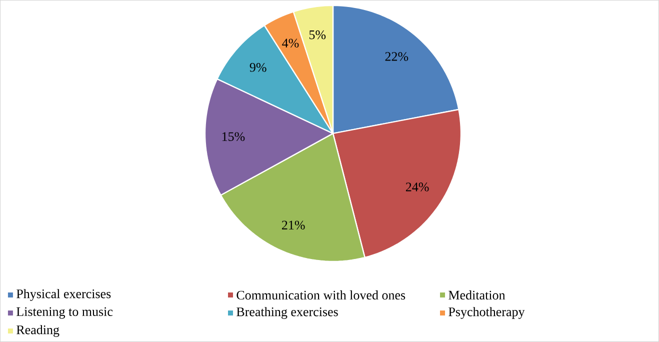 Image resolution: width=659 pixels, height=342 pixels. I want to click on legend-label: Meditation, so click(477, 295).